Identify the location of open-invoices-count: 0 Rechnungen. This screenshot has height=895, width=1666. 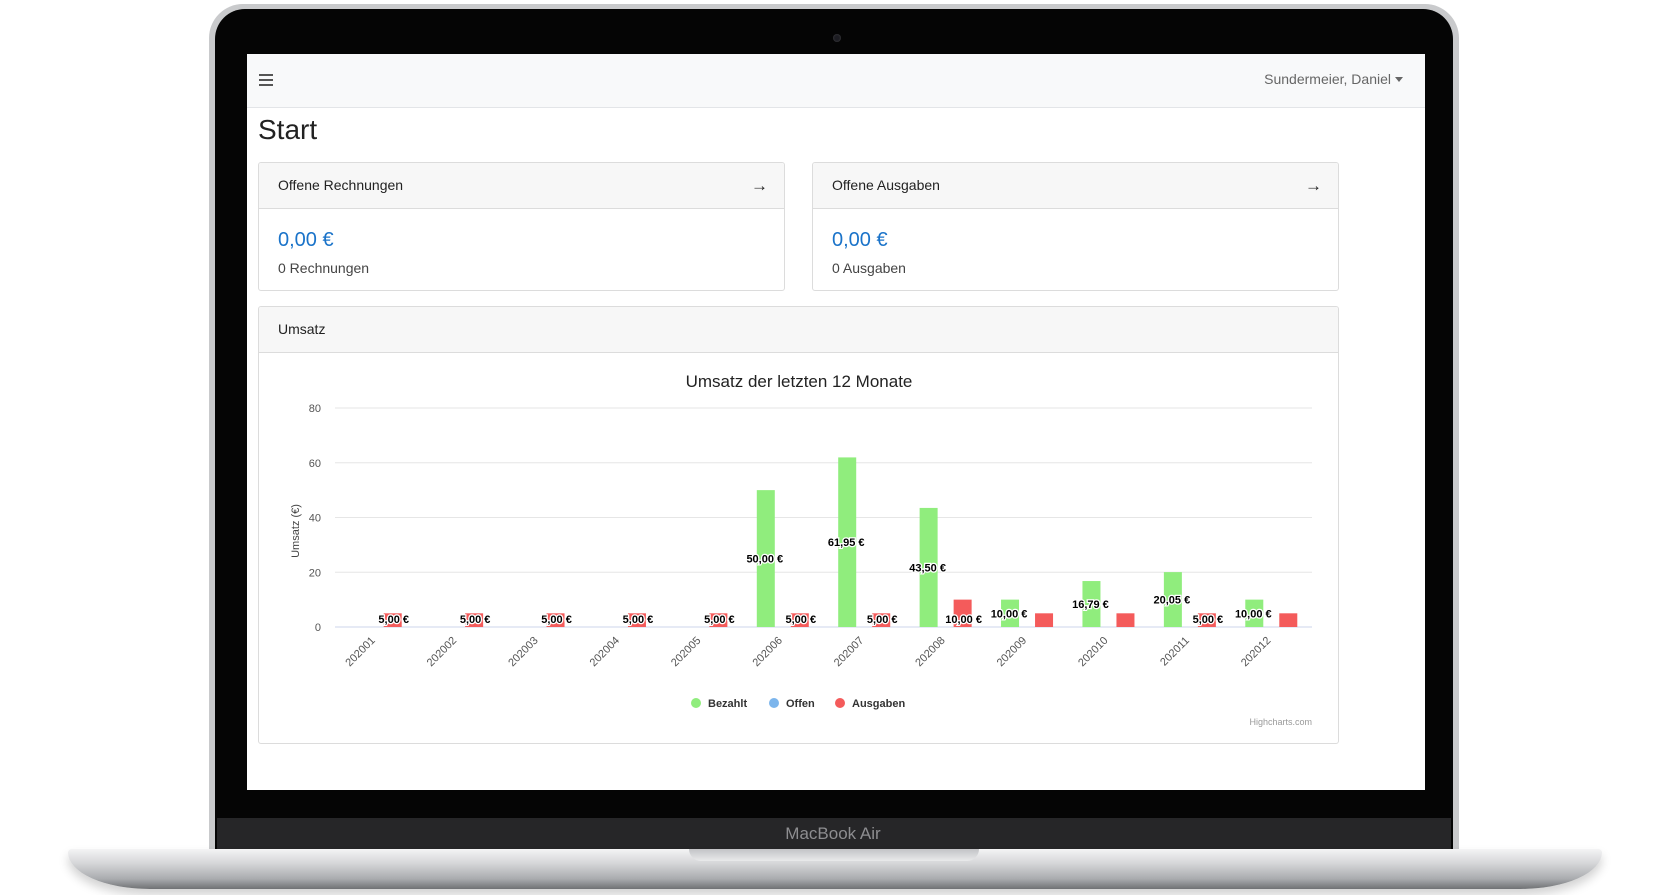
(324, 268).